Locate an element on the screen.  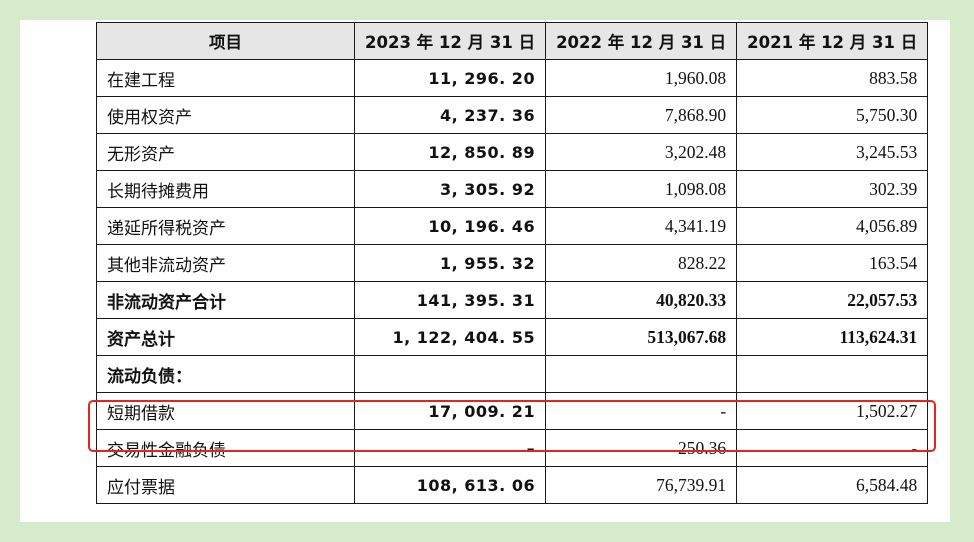
value-2023 is located at coordinates (450, 374).